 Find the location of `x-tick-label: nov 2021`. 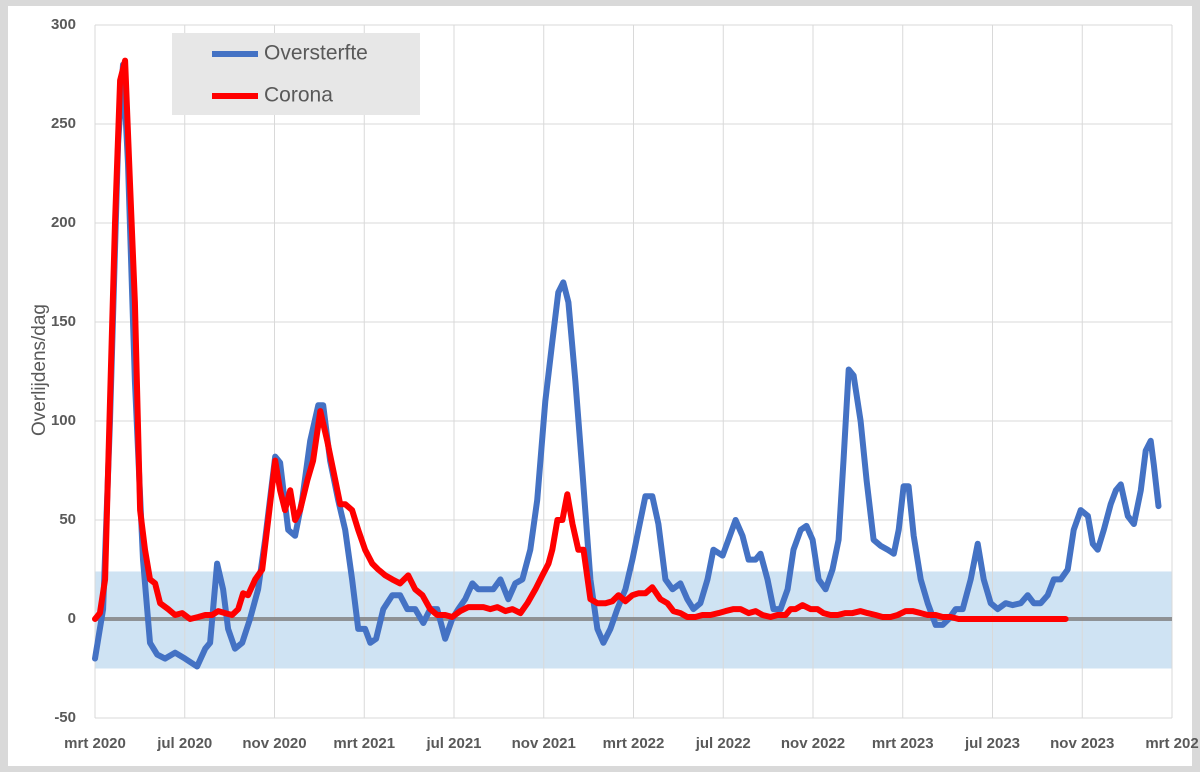

x-tick-label: nov 2021 is located at coordinates (544, 743).